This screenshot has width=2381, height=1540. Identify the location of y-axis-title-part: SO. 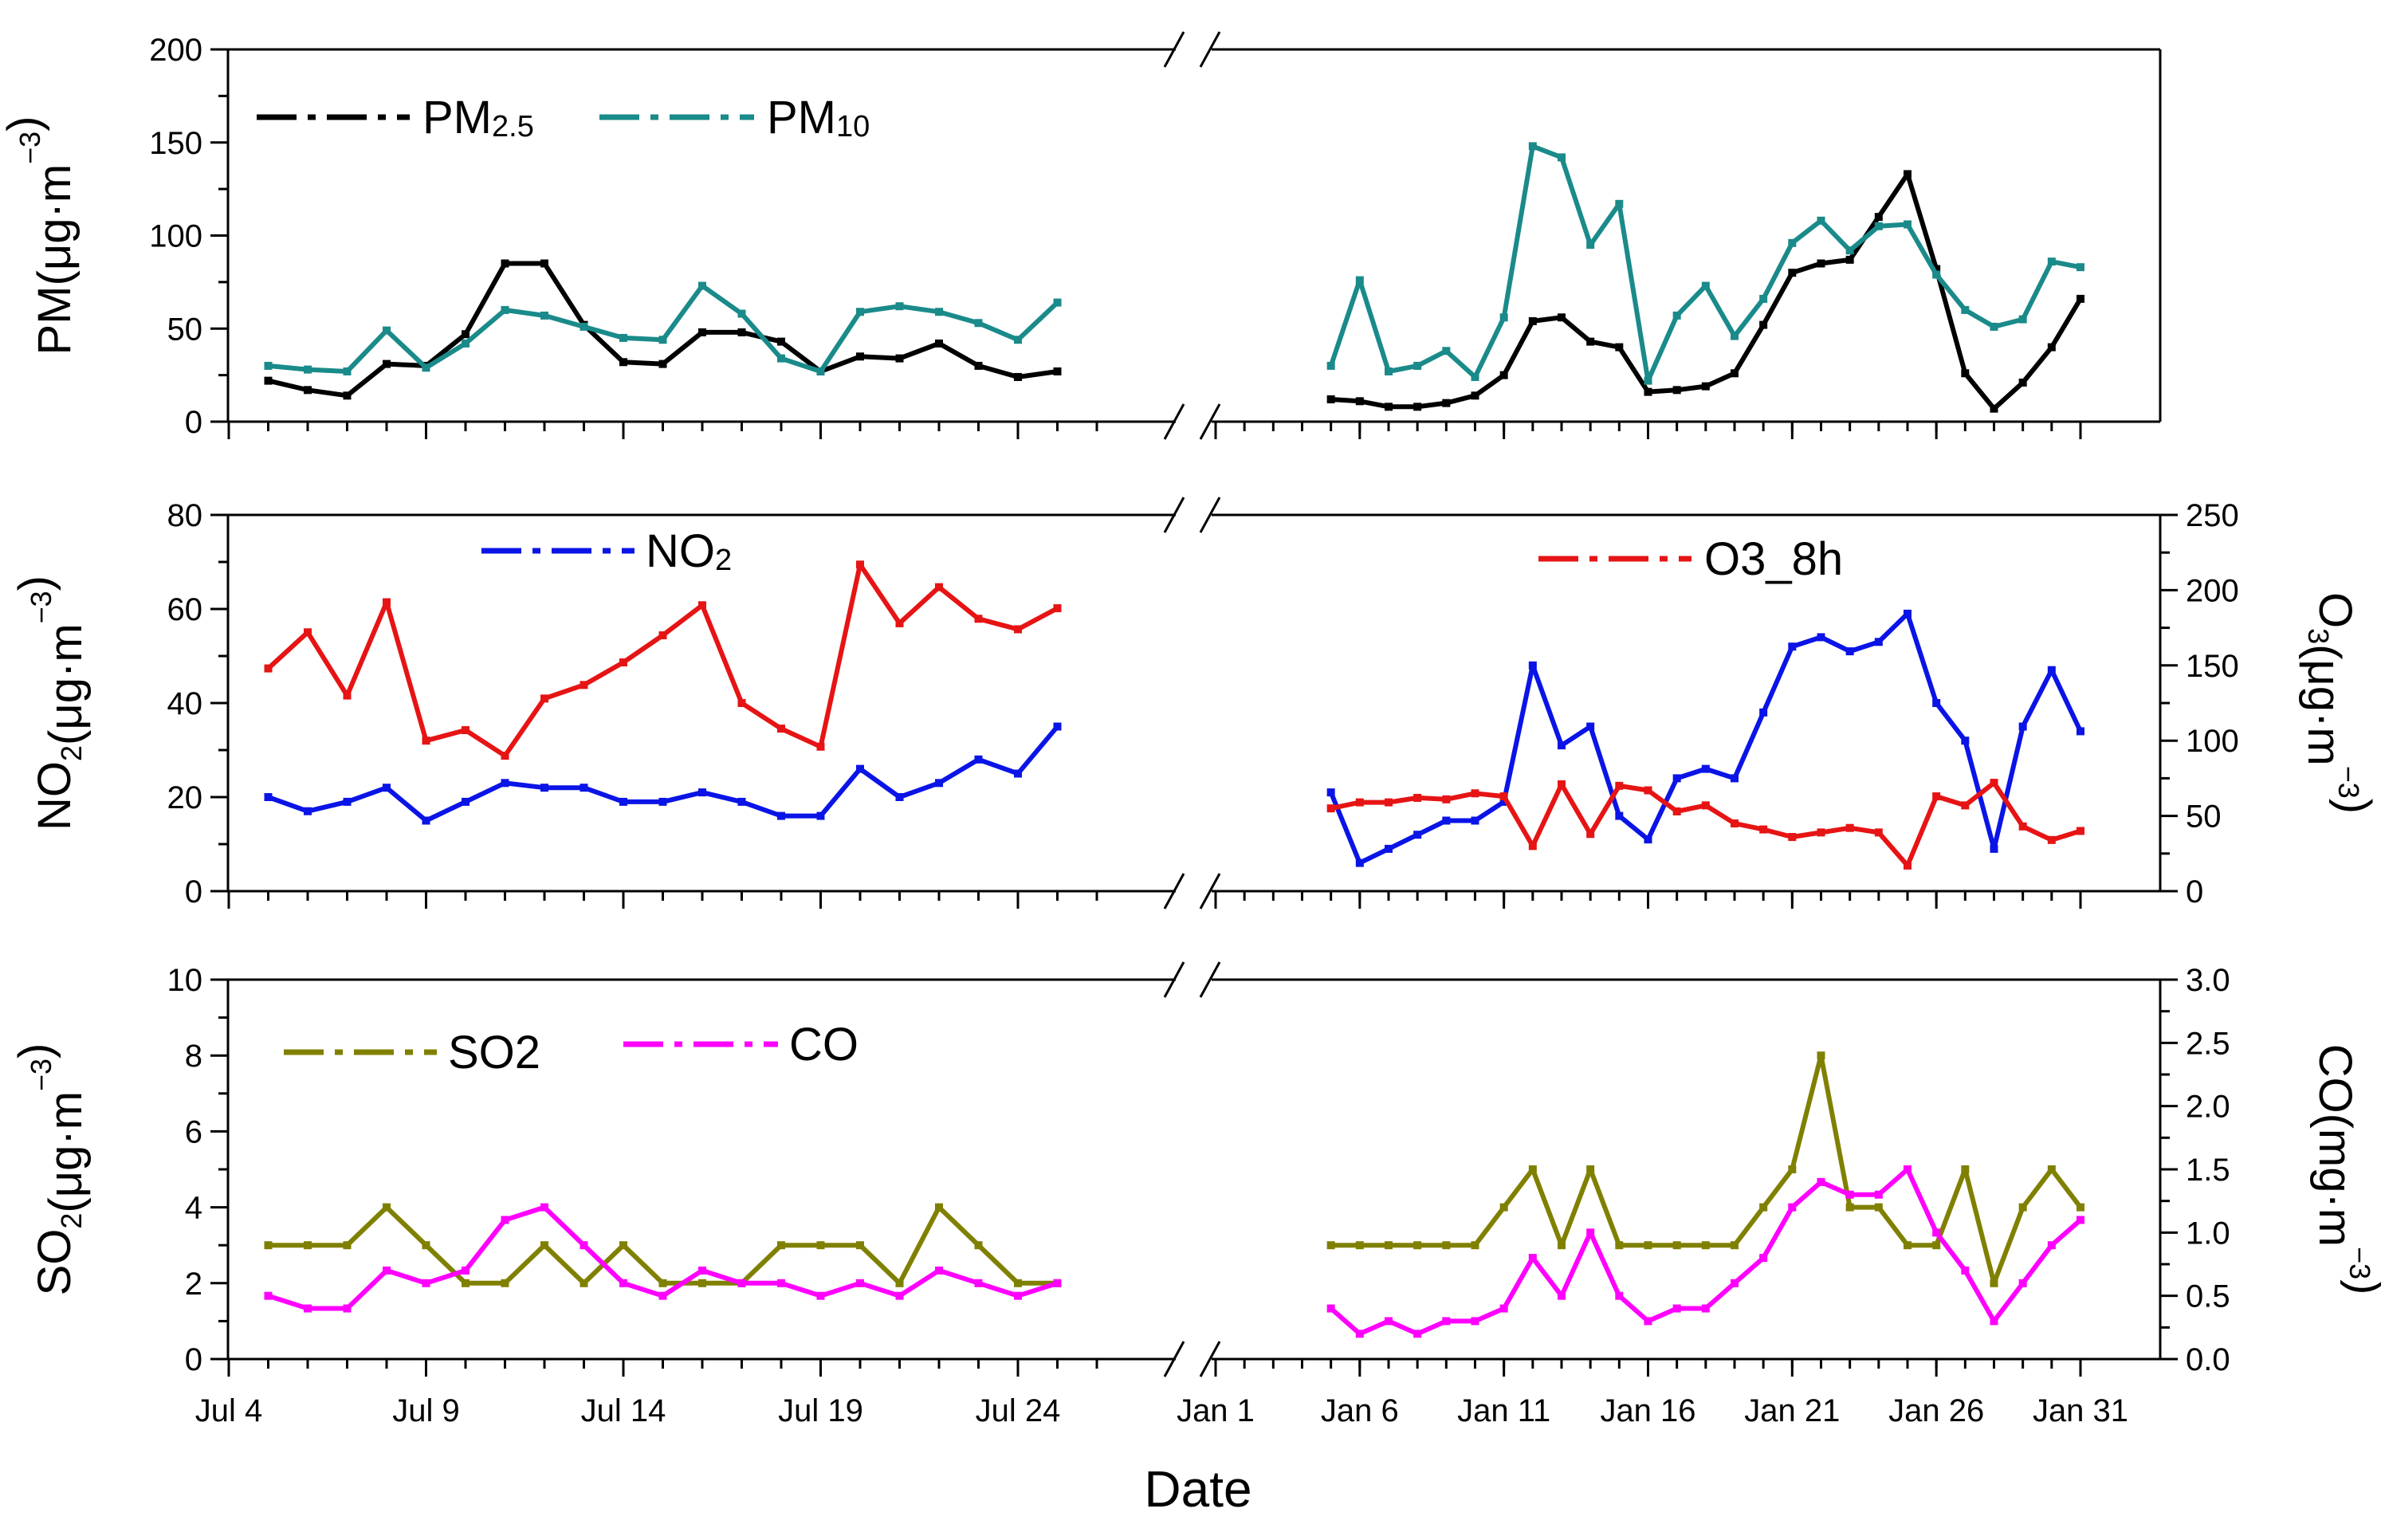
(55, 1262).